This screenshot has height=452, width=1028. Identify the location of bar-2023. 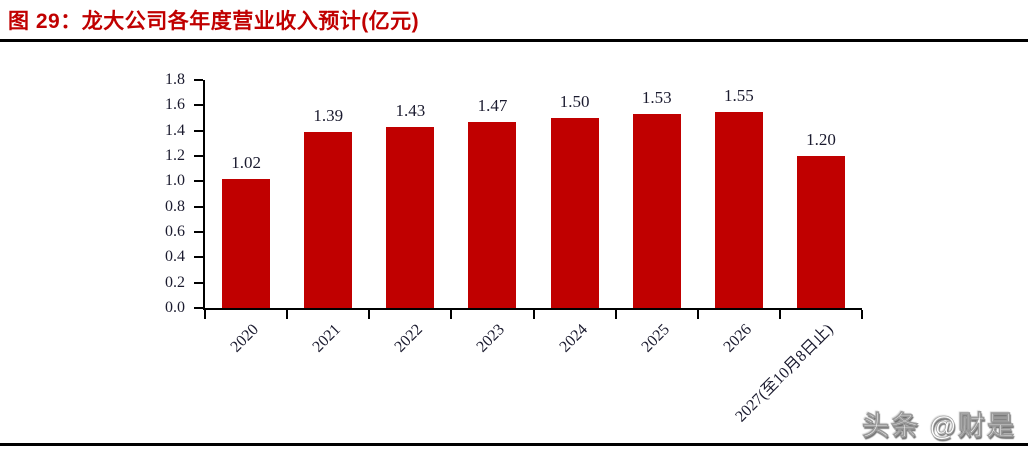
(492, 214).